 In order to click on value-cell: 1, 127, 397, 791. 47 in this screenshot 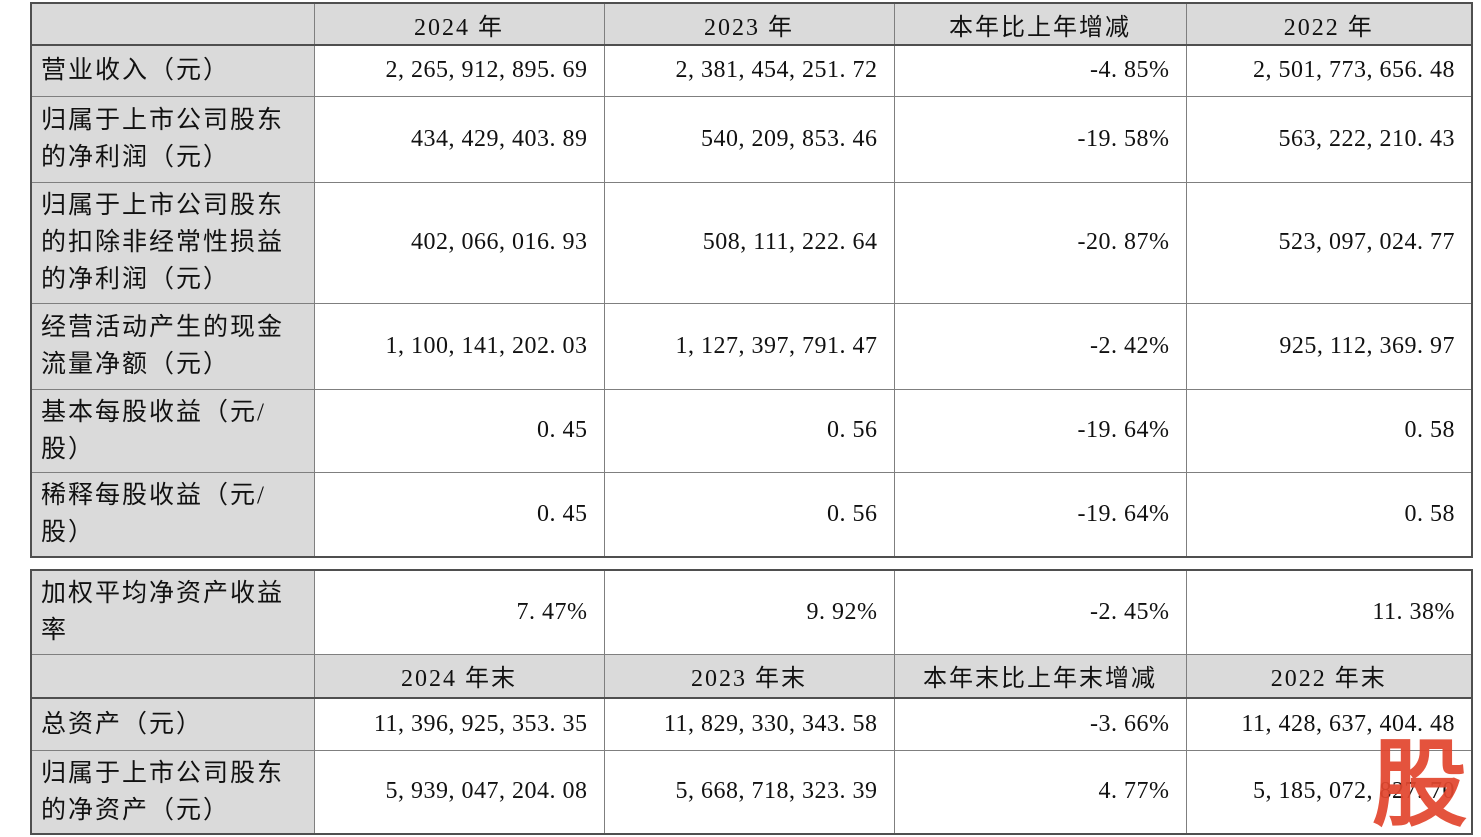, I will do `click(749, 346)`.